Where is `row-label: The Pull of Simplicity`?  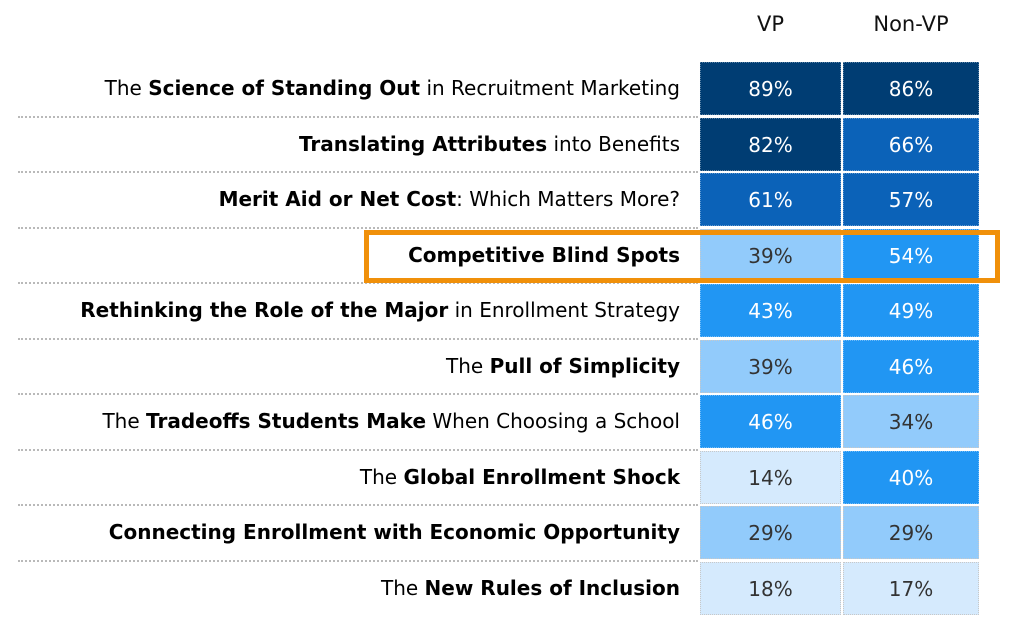
row-label: The Pull of Simplicity is located at coordinates (563, 366).